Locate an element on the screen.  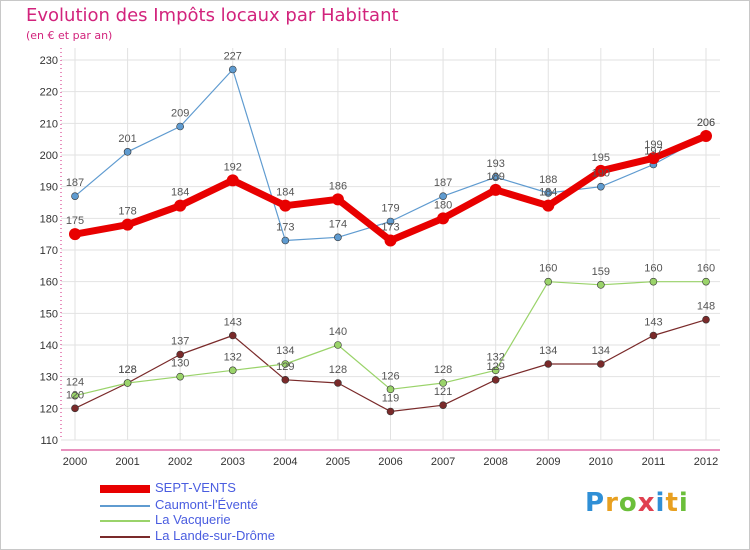
y-tick-label: 230 is located at coordinates (49, 61).